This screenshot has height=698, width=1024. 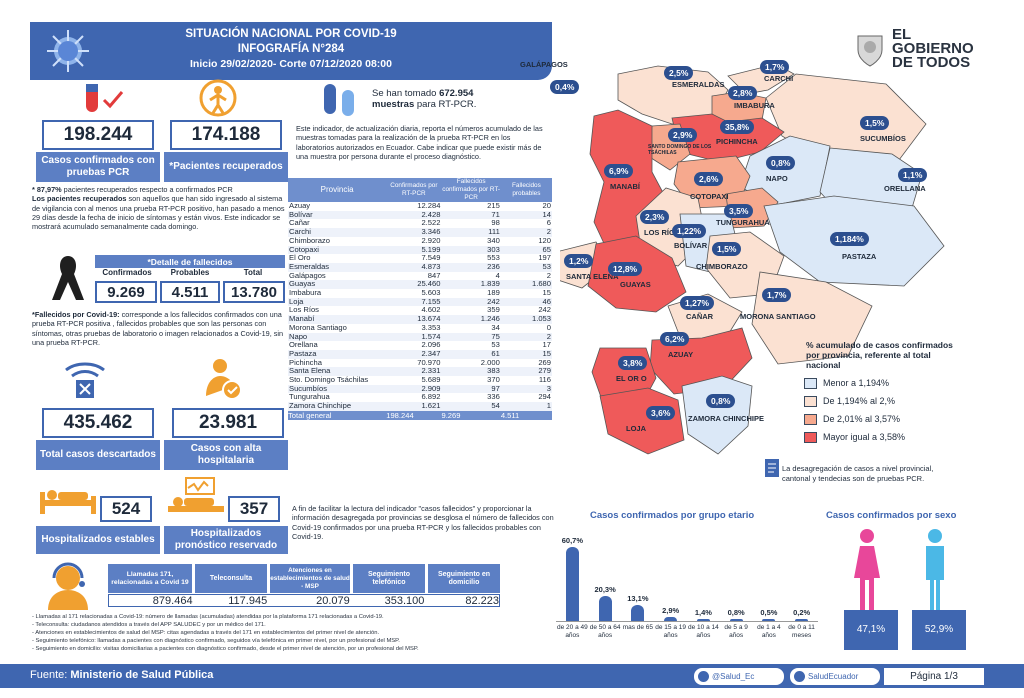 What do you see at coordinates (226, 455) in the screenshot?
I see `discharged-label: Casos con alta hospitalaria` at bounding box center [226, 455].